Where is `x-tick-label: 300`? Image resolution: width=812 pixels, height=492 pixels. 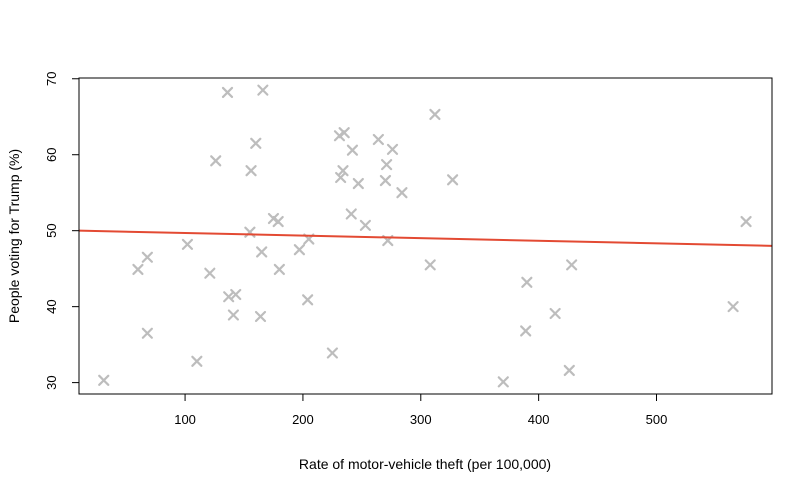
x-tick-label: 300 is located at coordinates (421, 419).